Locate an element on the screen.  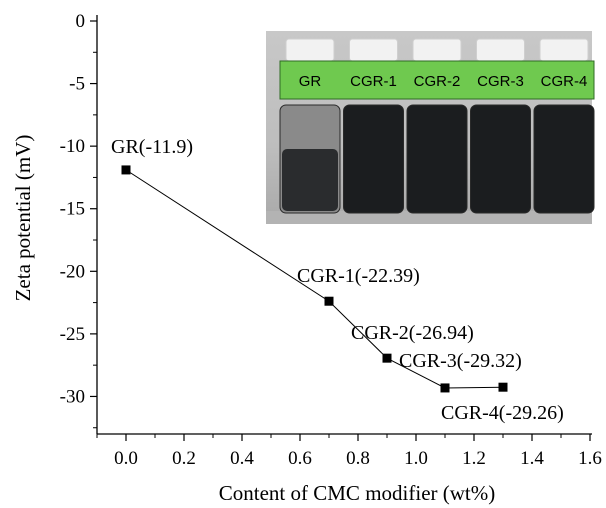
data-label: CGR-3(-29.32) is located at coordinates (460, 361).